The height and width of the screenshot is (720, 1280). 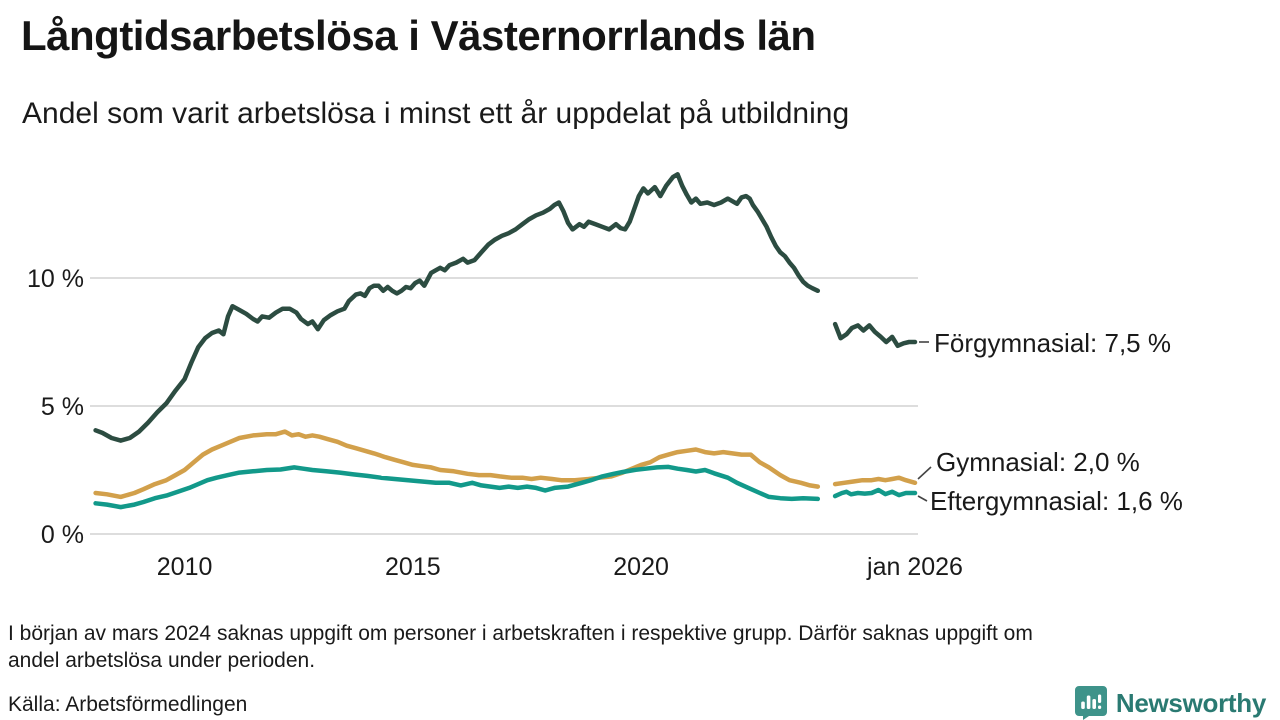 I want to click on series-end-label-gymnasial: Gymnasial: 2,0 %, so click(x=1038, y=462).